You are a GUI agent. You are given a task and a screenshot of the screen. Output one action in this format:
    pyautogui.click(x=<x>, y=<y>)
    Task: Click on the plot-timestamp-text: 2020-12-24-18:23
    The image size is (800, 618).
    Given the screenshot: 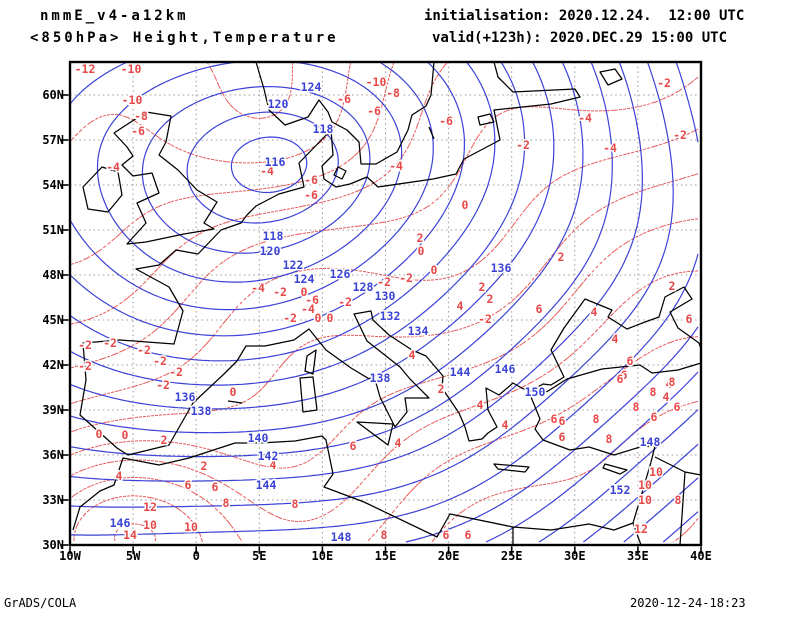 What is the action you would take?
    pyautogui.click(x=688, y=603)
    